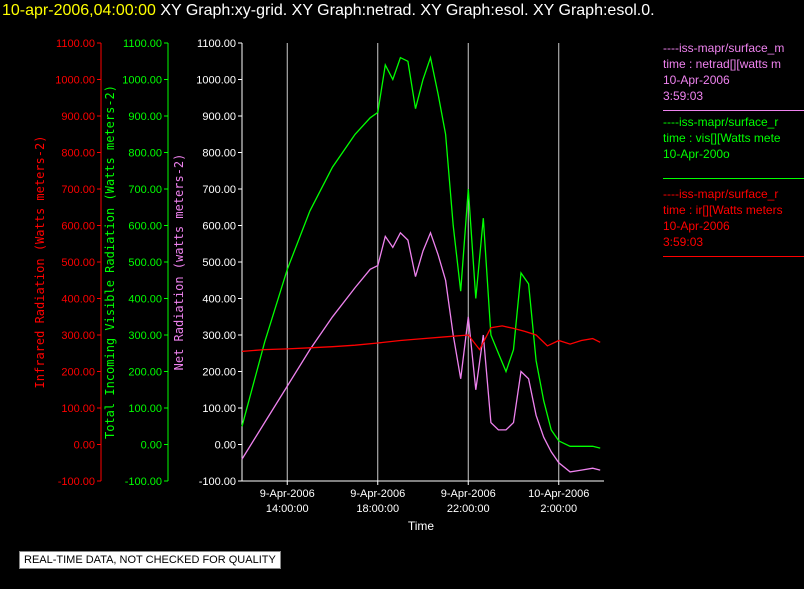  What do you see at coordinates (78, 190) in the screenshot?
I see `y-tick-label-ir: 700.00` at bounding box center [78, 190].